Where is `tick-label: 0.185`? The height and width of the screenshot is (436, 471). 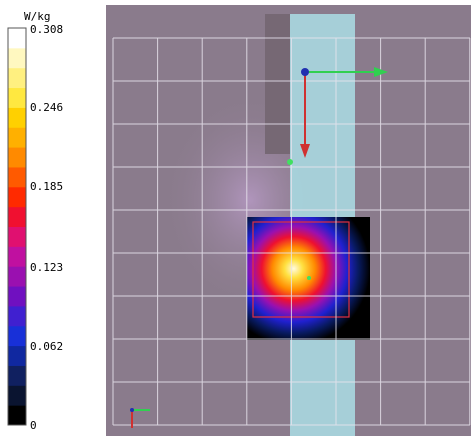 tick-label: 0.185 is located at coordinates (46, 186).